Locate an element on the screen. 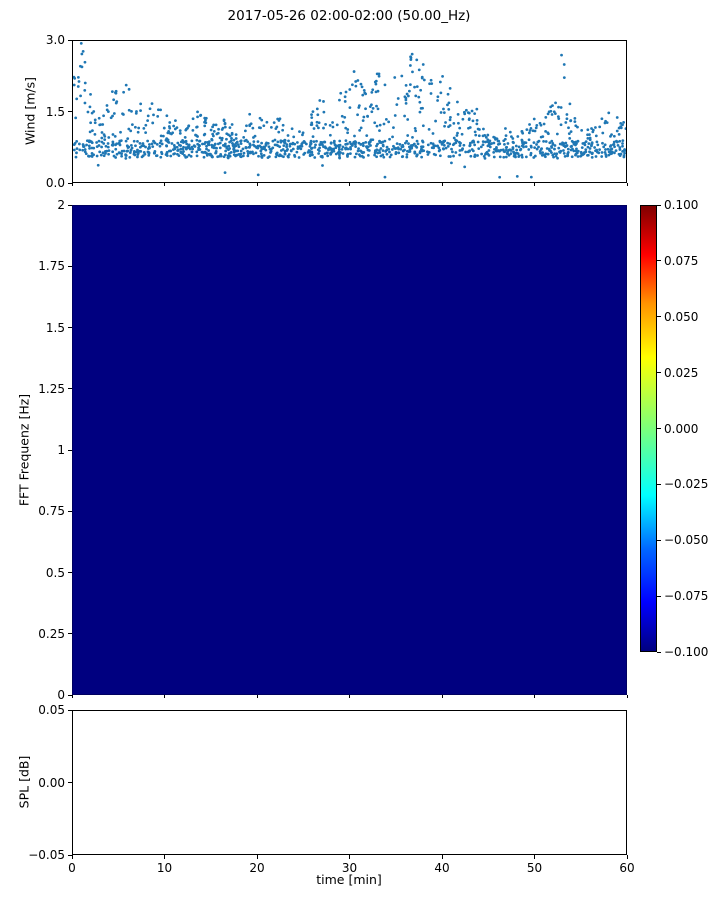  tick-label: 1.75 is located at coordinates (51, 266).